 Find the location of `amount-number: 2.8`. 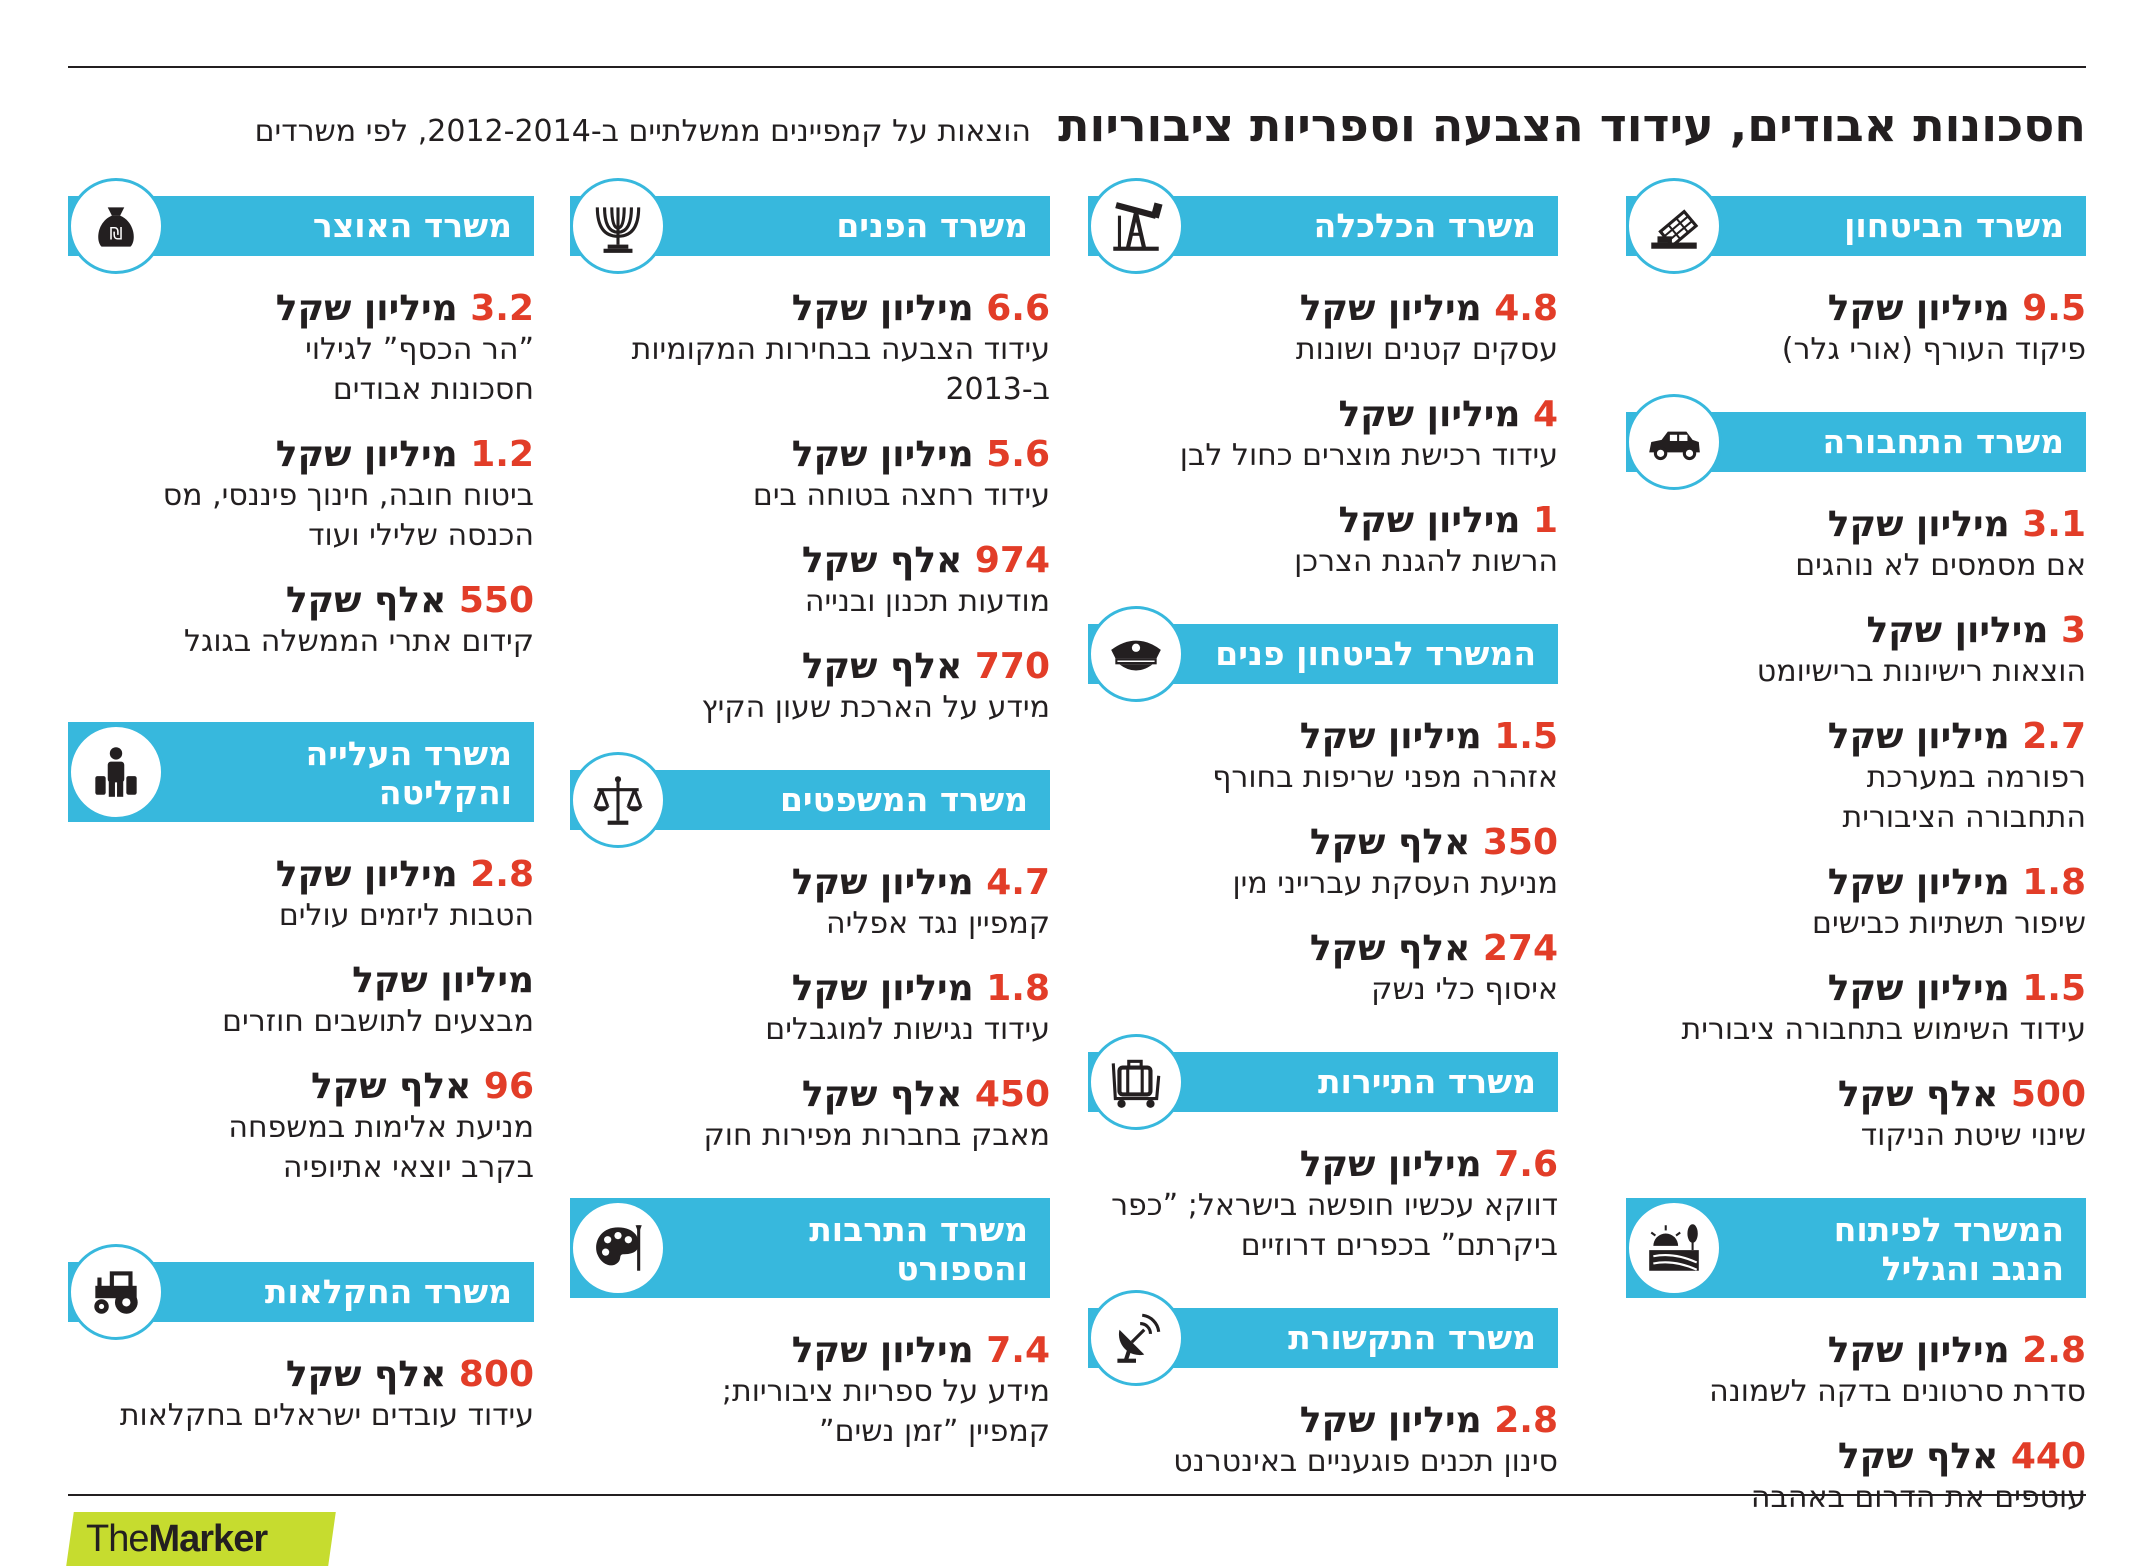

amount-number: 2.8 is located at coordinates (502, 874).